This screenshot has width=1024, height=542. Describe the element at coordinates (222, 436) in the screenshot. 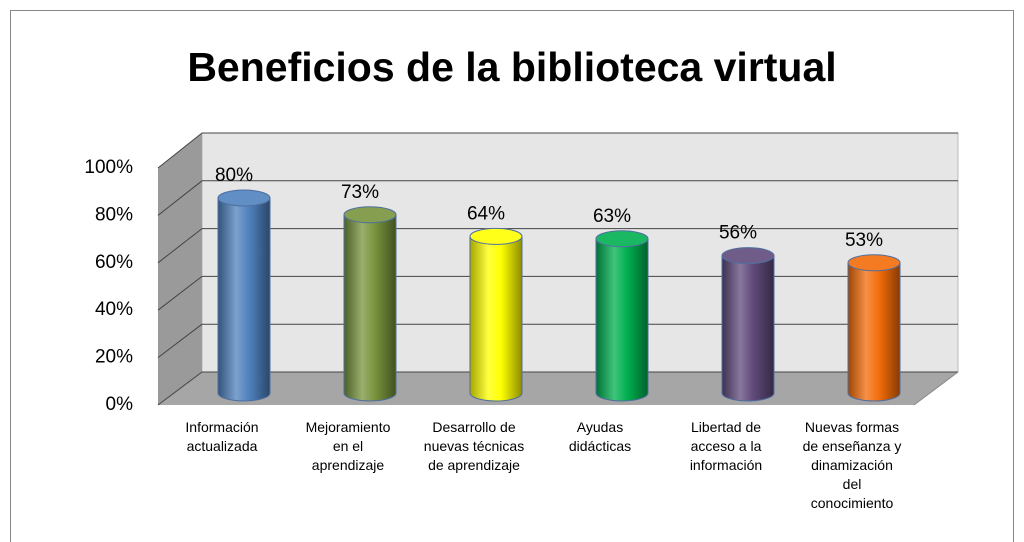

I see `x-tick-label: Información actualizada` at that location.